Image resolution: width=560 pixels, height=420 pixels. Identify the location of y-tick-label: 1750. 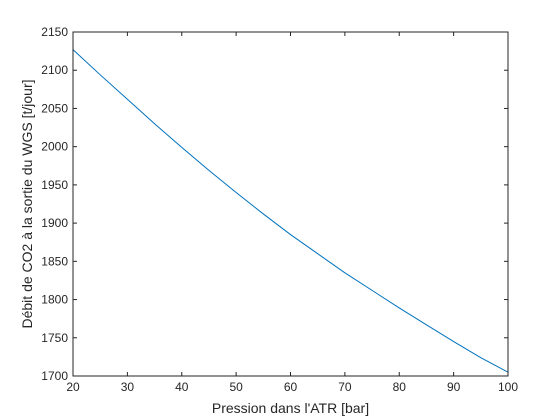
(54, 338).